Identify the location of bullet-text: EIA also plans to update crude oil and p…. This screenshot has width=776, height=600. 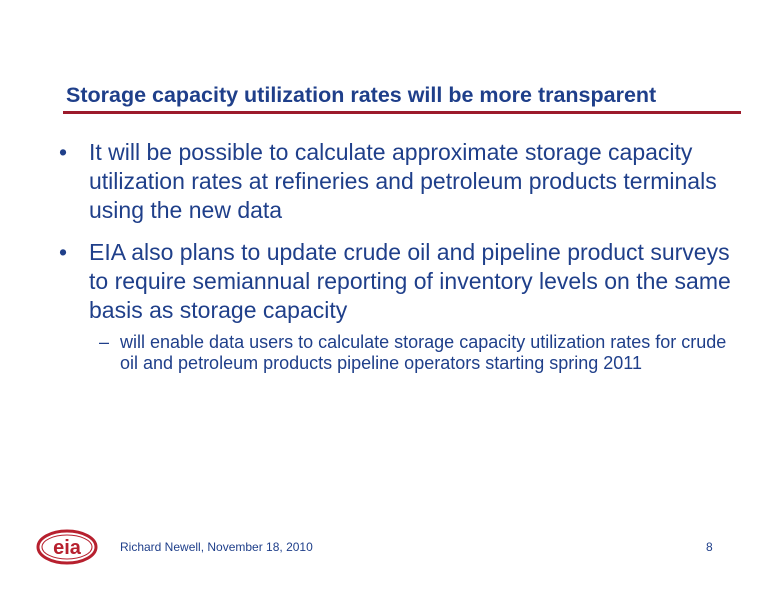
(410, 281).